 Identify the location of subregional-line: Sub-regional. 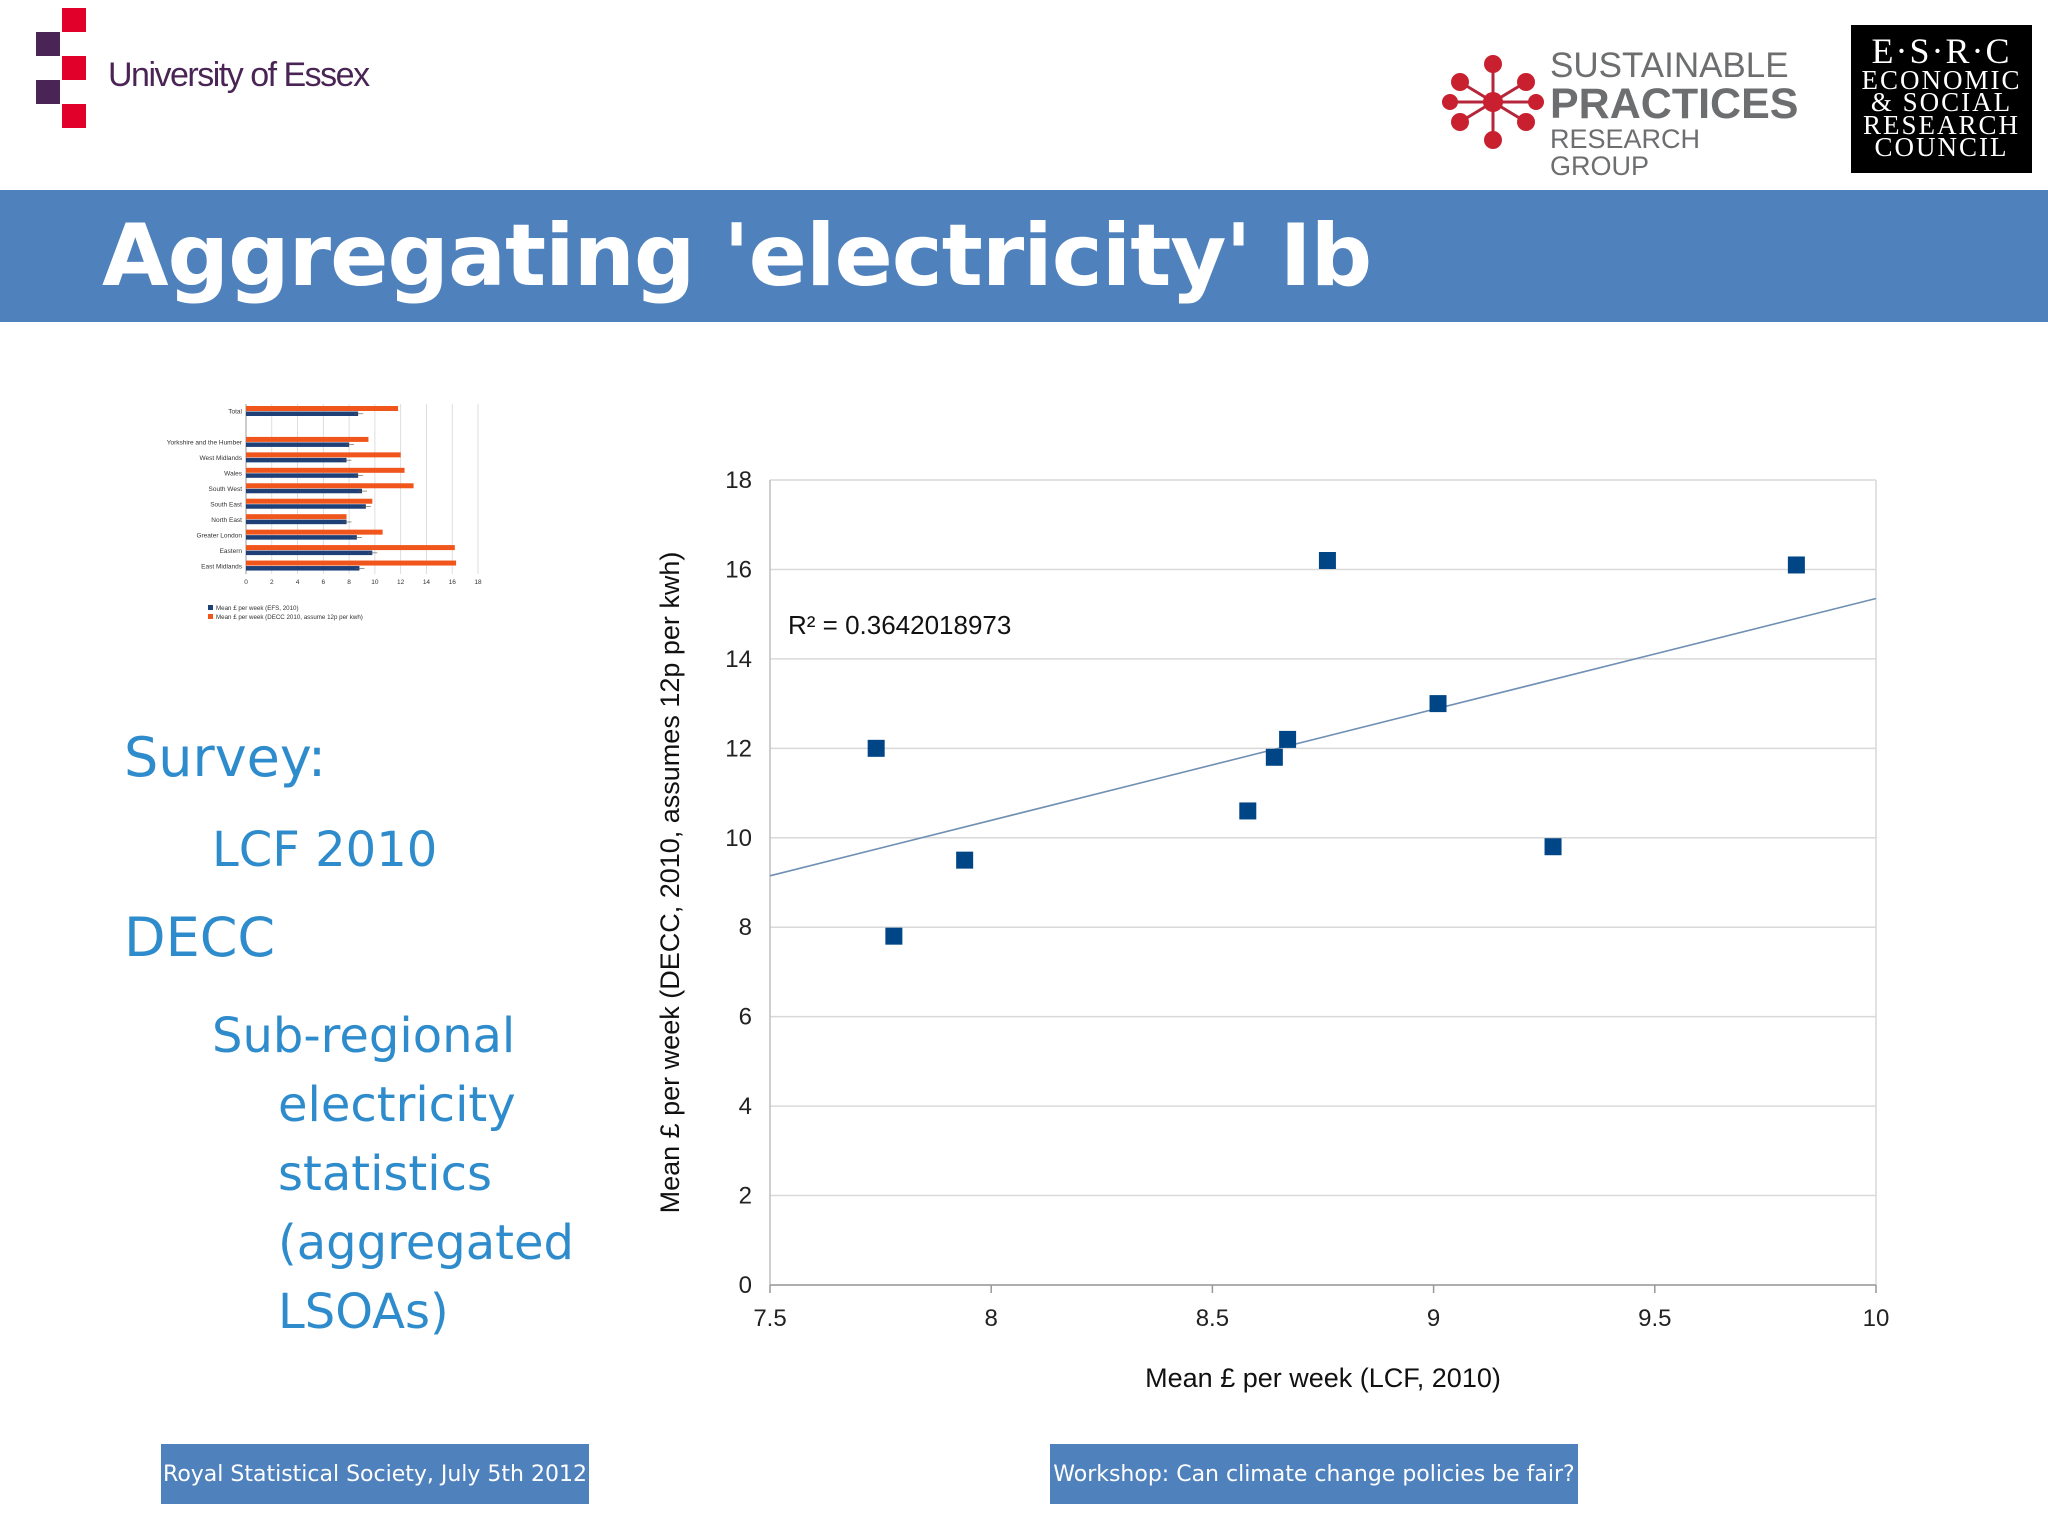
(364, 1036).